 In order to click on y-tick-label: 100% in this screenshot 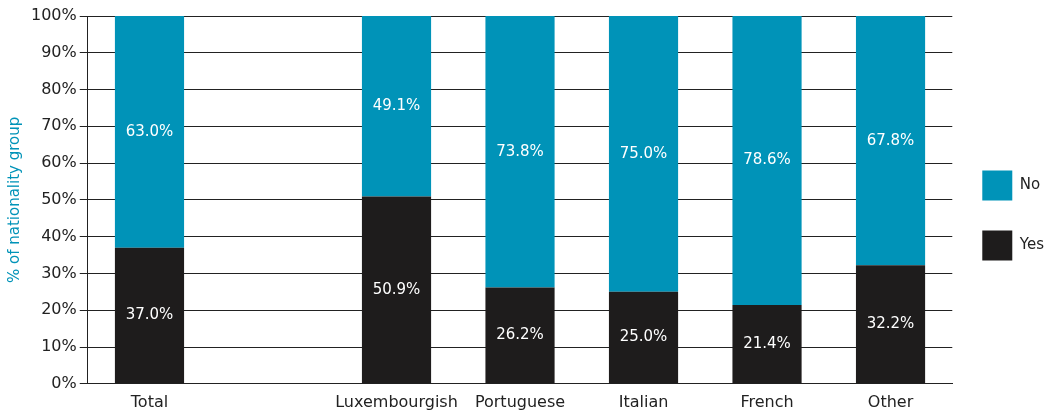, I will do `click(53, 15)`.